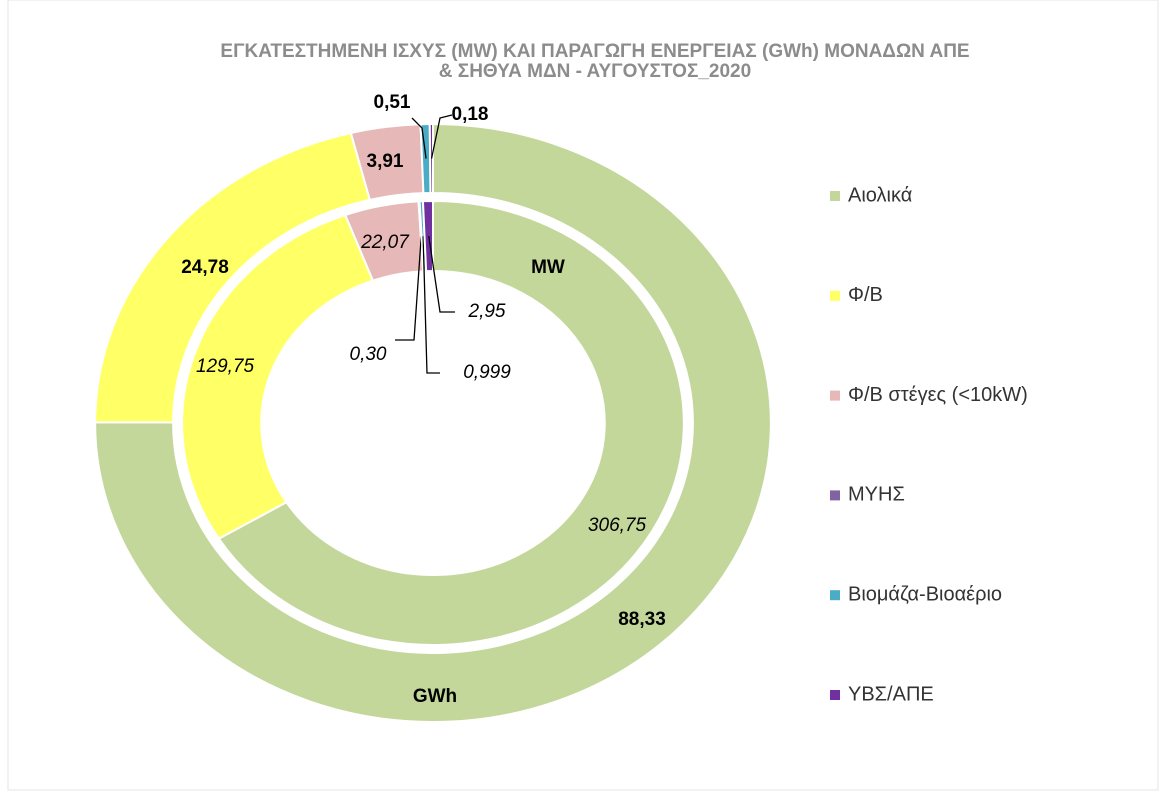 Image resolution: width=1162 pixels, height=794 pixels. I want to click on legend-label: Φ/Β, so click(865, 295).